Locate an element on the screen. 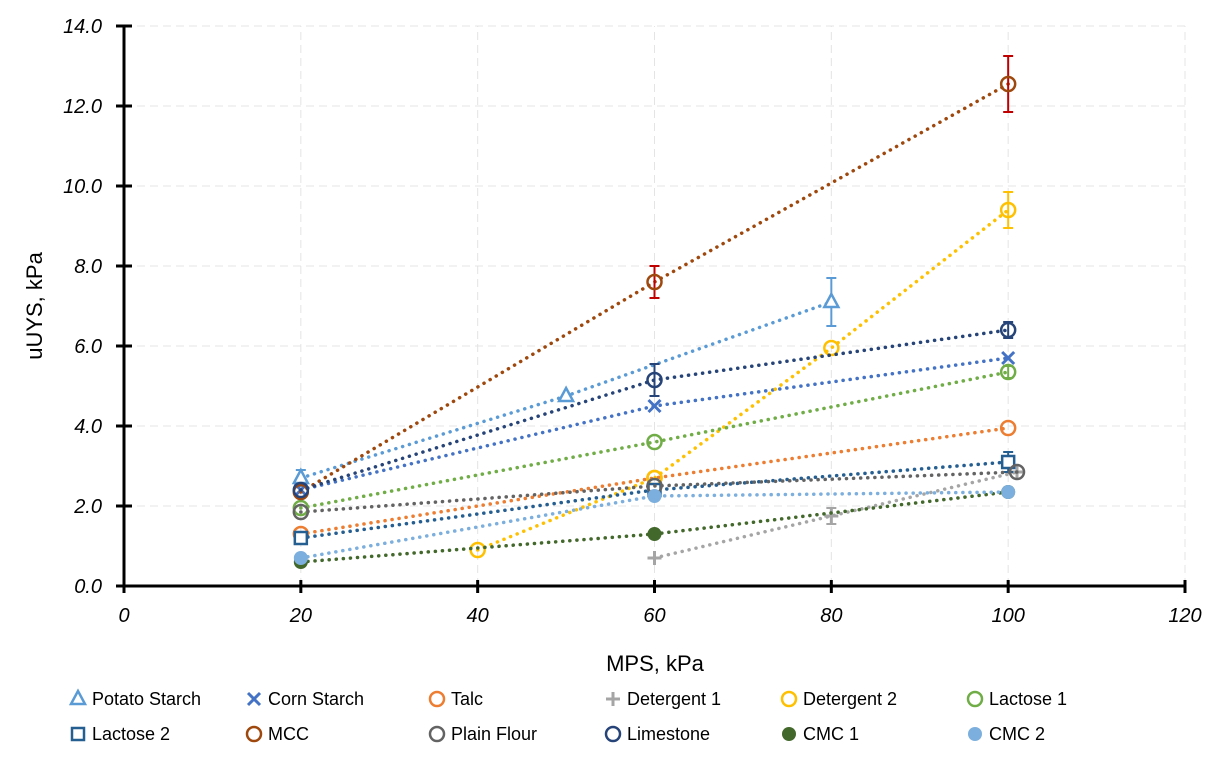 The width and height of the screenshot is (1229, 768). legend-item: Plain Flour is located at coordinates (482, 734).